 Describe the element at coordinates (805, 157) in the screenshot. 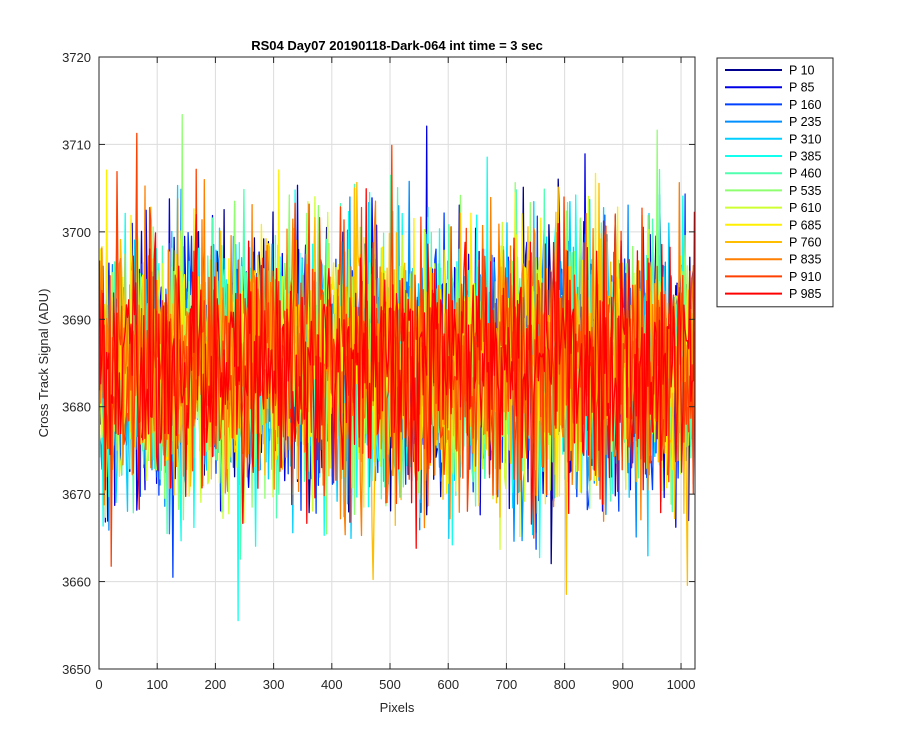

I see `legend-label: P 385` at that location.